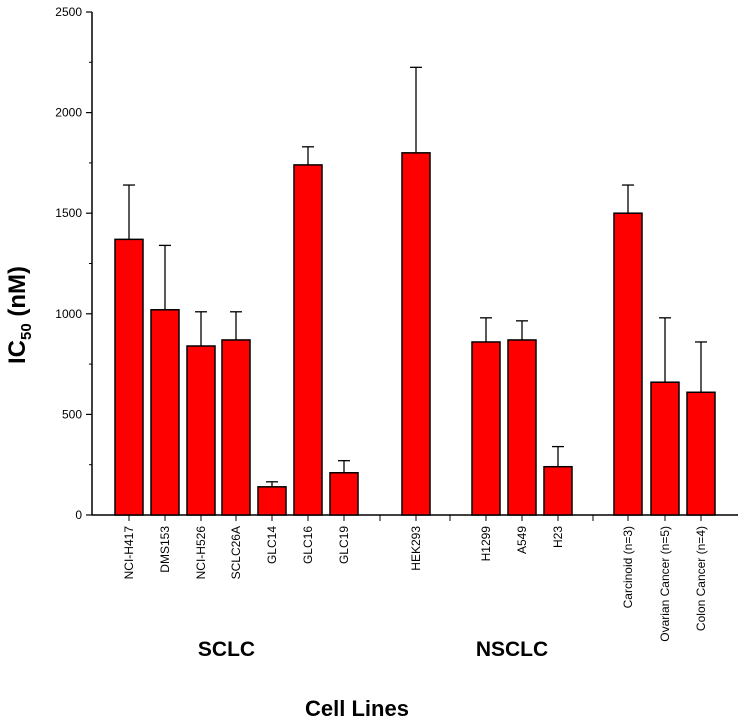  I want to click on x-category-label: SCLC26A, so click(236, 552).